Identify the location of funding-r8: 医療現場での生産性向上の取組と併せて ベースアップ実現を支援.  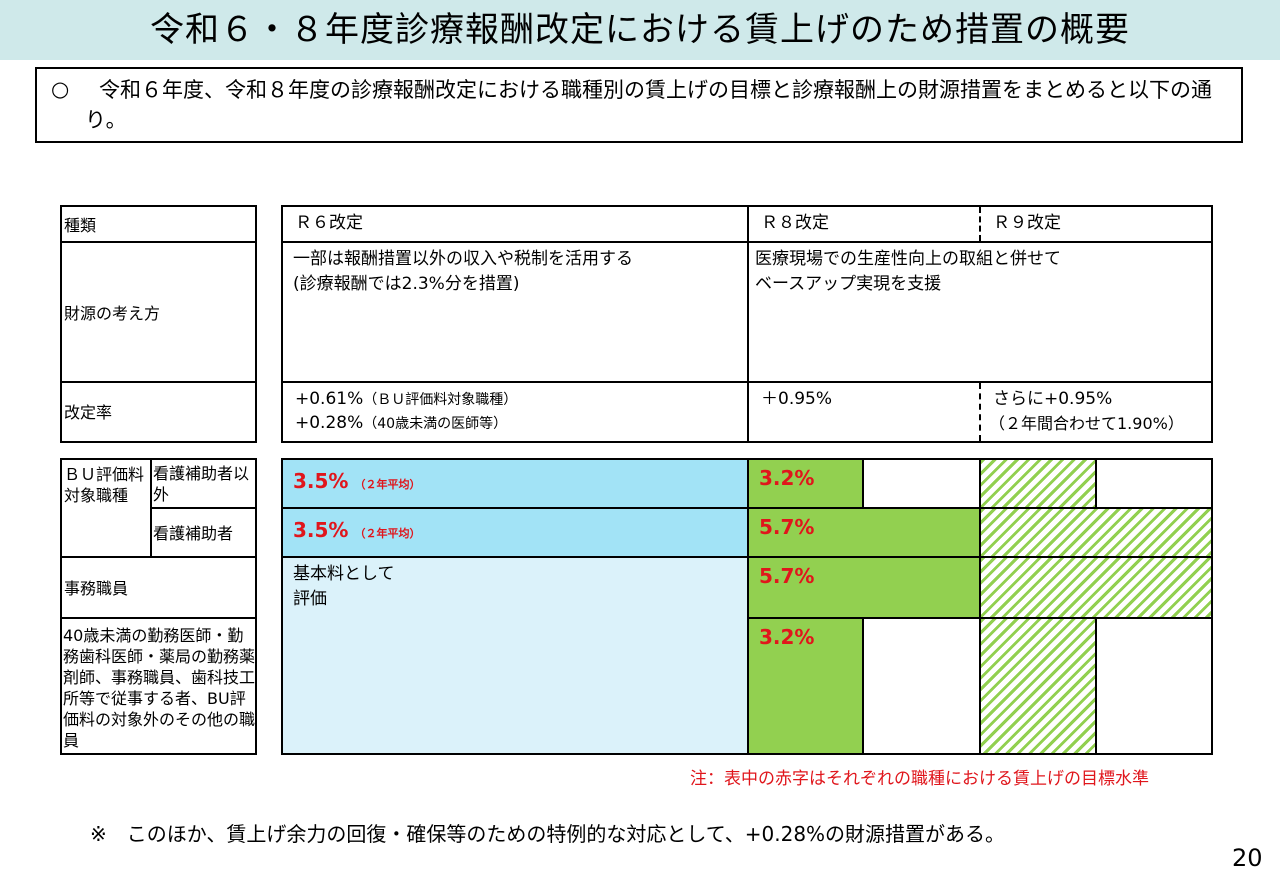
(980, 312).